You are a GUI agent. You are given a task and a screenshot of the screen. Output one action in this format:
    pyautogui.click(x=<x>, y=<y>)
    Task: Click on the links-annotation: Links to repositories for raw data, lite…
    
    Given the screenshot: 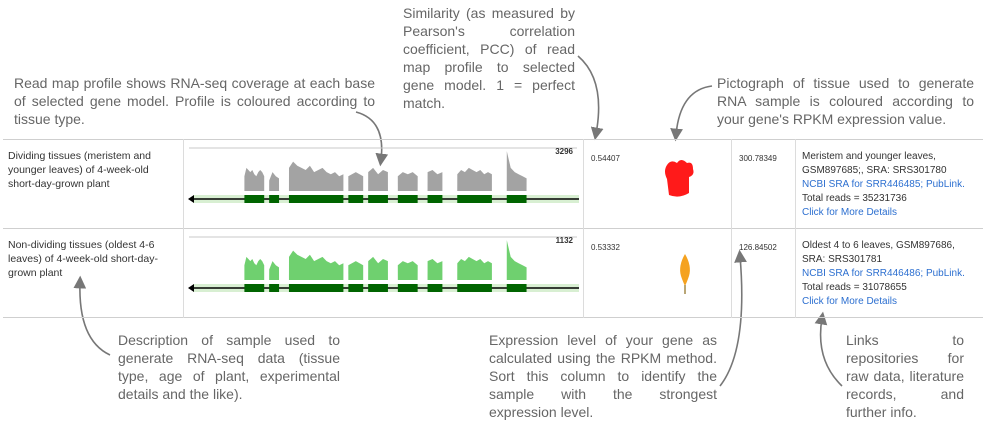 What is the action you would take?
    pyautogui.click(x=905, y=376)
    